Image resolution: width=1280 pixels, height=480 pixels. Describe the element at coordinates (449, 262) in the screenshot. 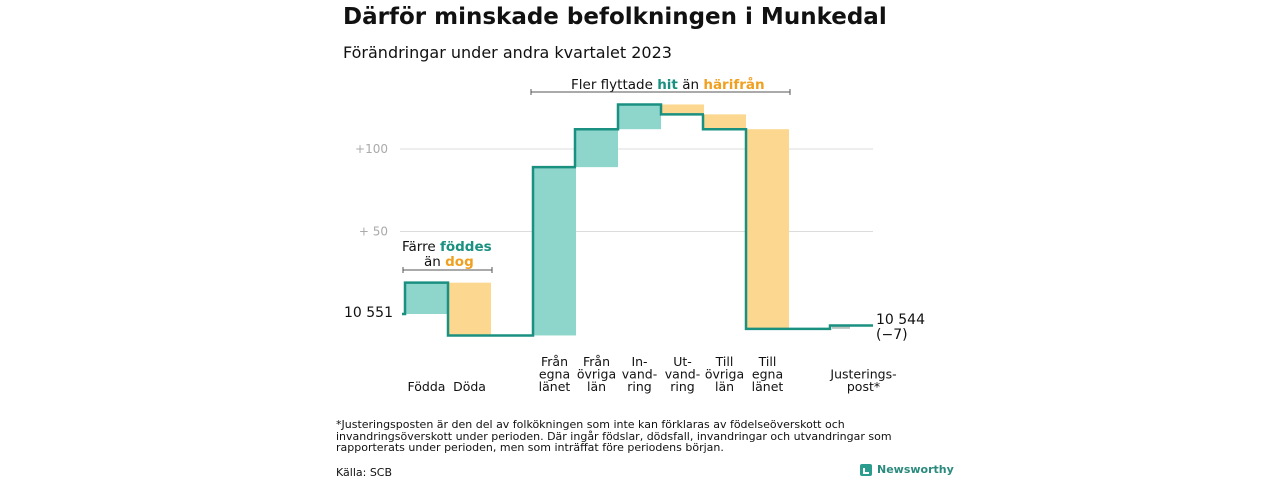

I see `annotation-birth-death-line2: än dog` at that location.